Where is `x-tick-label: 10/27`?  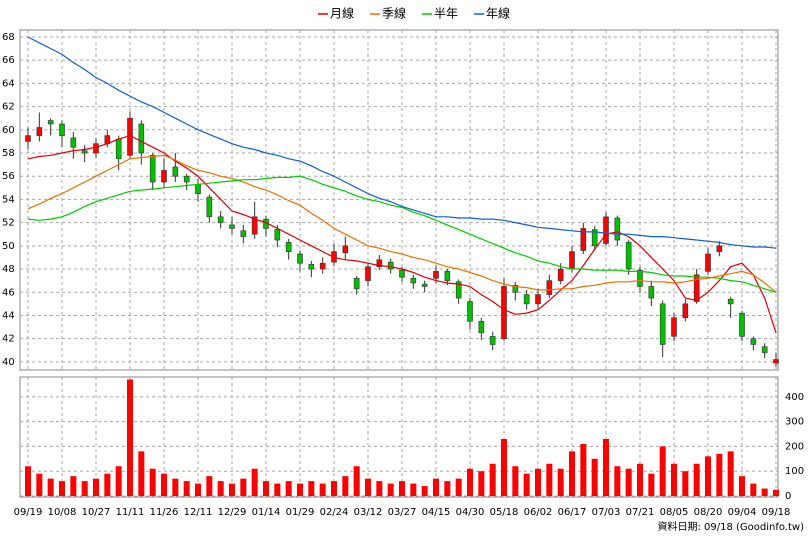
x-tick-label: 10/27 is located at coordinates (96, 512).